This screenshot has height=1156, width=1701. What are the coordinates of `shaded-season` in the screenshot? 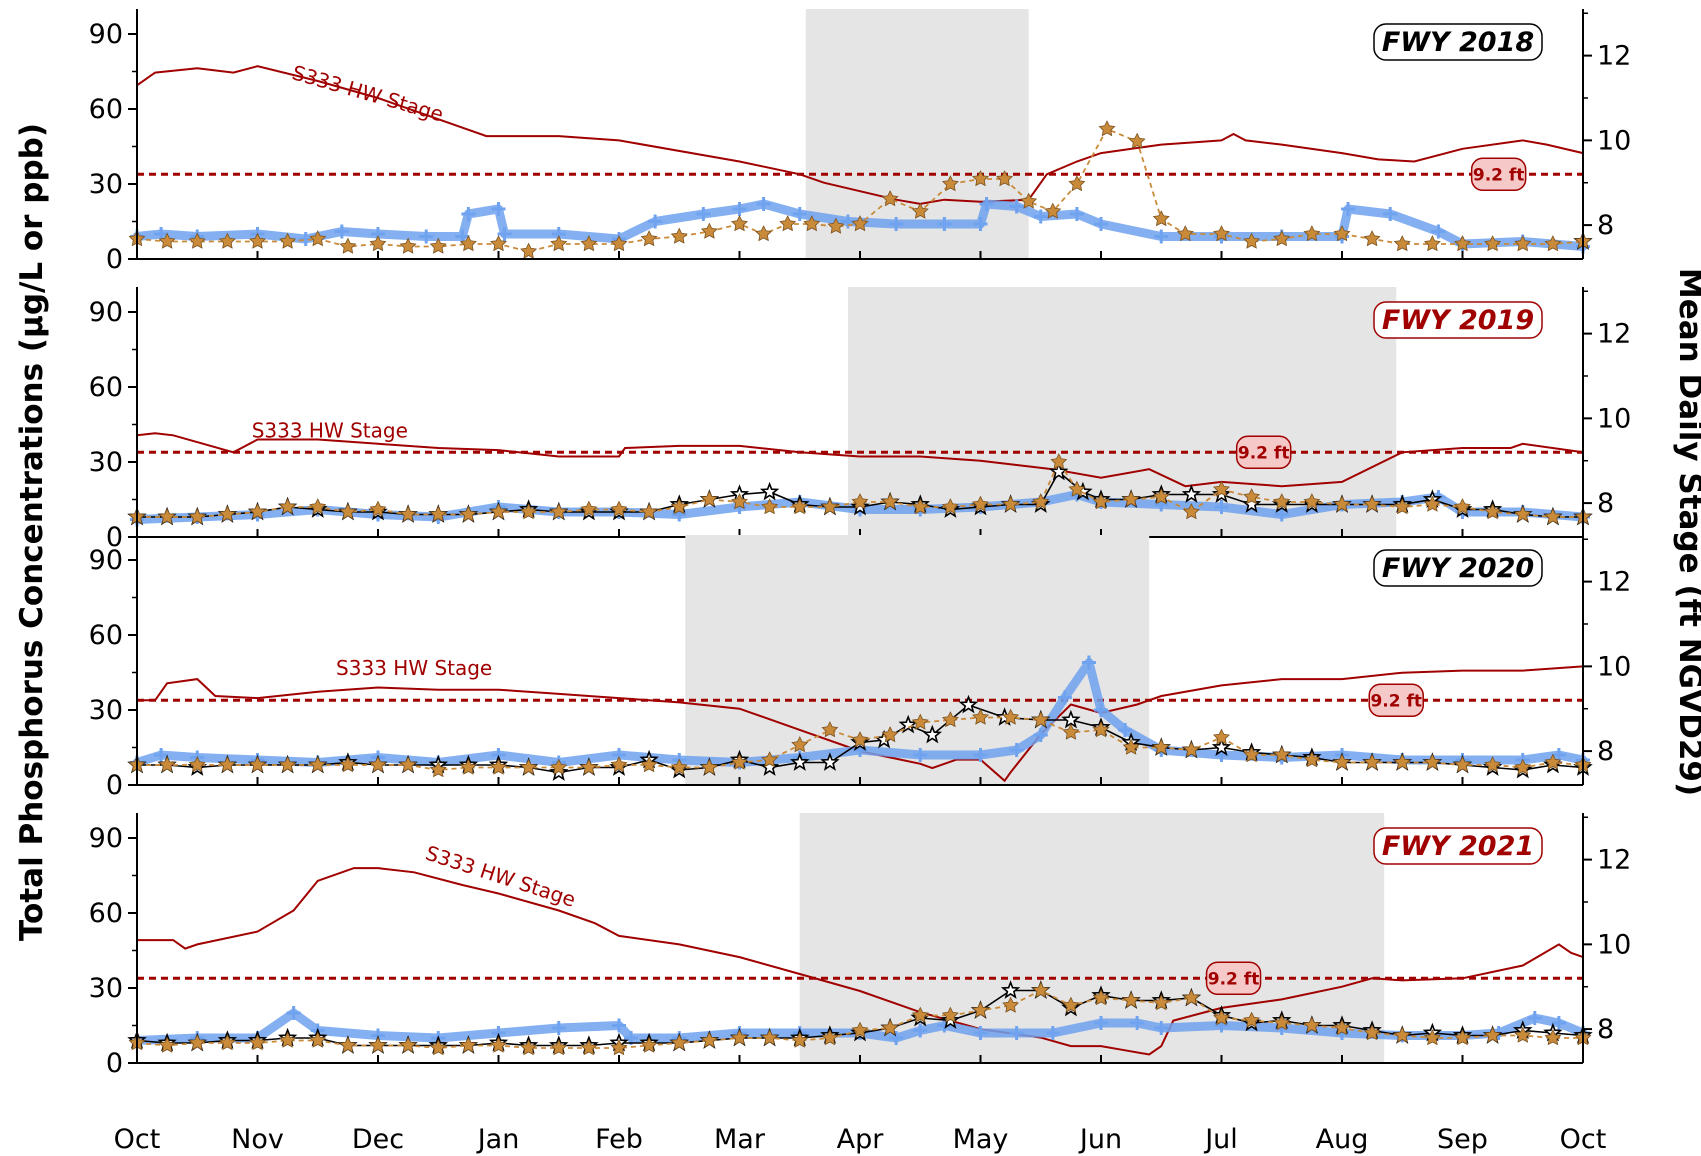 It's located at (917, 660).